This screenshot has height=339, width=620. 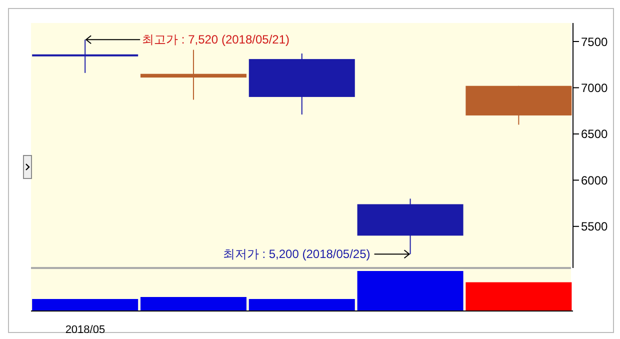 I want to click on y-tick-label: 6500, so click(x=594, y=134).